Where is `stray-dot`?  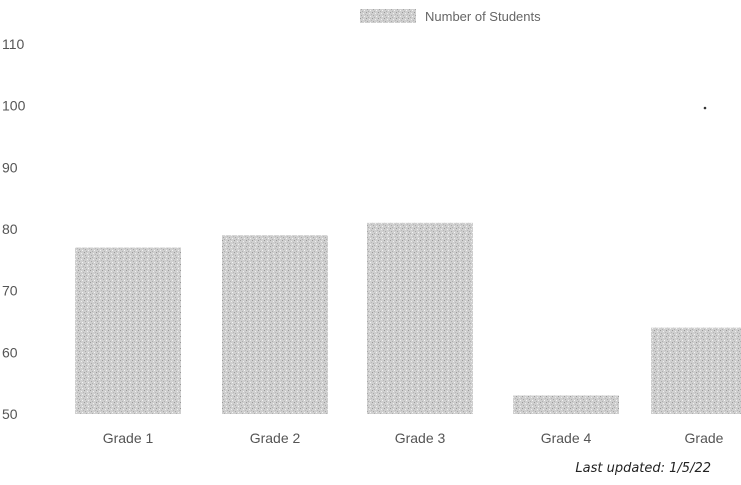
stray-dot is located at coordinates (705, 108).